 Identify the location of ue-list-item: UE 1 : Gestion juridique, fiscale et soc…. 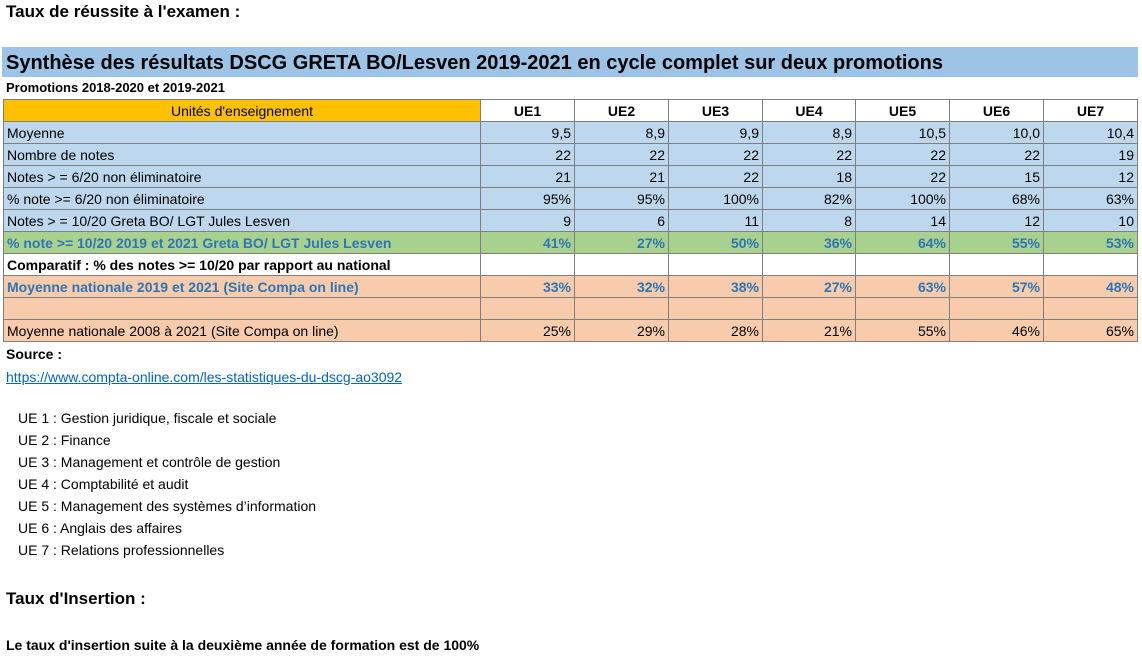
(147, 418).